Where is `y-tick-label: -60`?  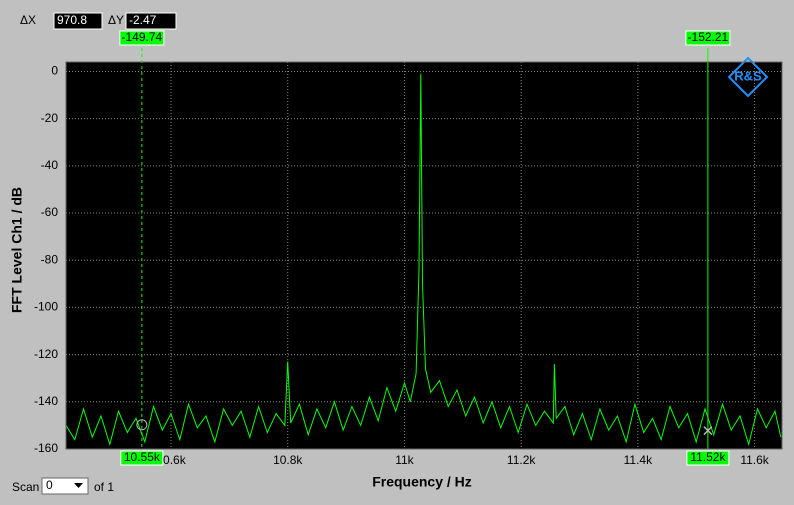
y-tick-label: -60 is located at coordinates (50, 212).